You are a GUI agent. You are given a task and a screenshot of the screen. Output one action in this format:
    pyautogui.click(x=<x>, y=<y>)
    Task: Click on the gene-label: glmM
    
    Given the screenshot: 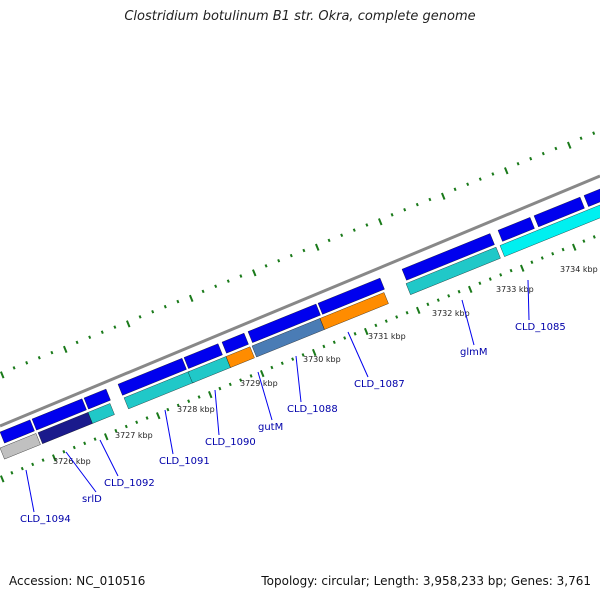 What is the action you would take?
    pyautogui.click(x=474, y=352)
    